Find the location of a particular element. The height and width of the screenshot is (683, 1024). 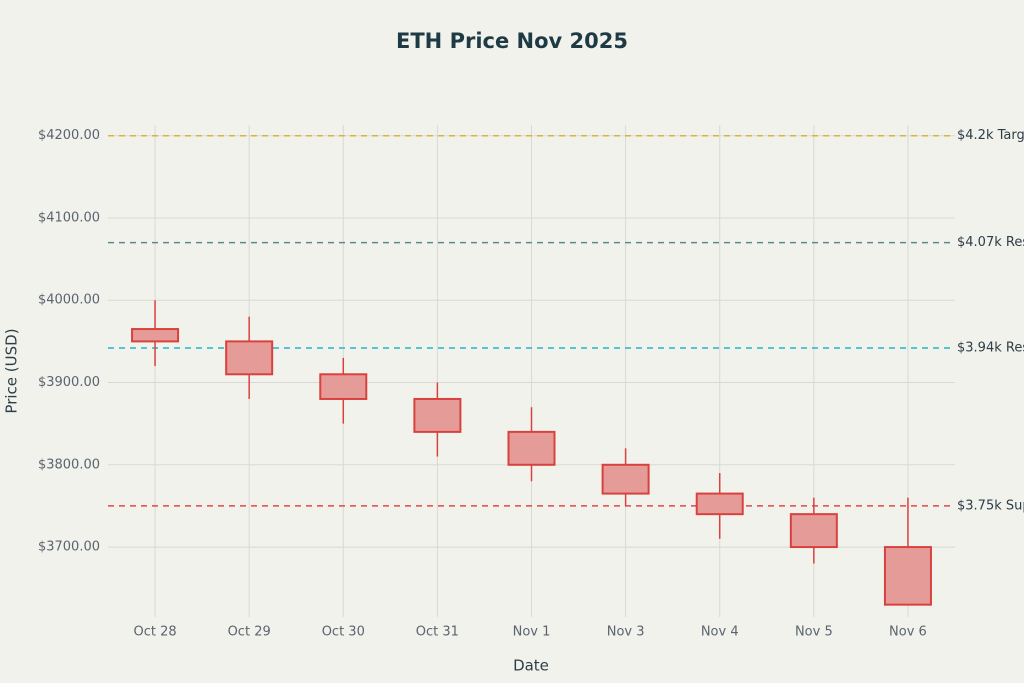

x-tick-label: Oct 30 is located at coordinates (343, 632).